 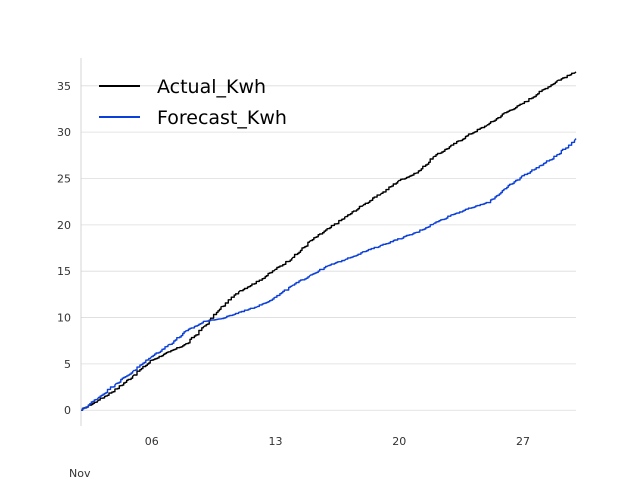 What do you see at coordinates (64, 318) in the screenshot?
I see `y-tick-label: 10` at bounding box center [64, 318].